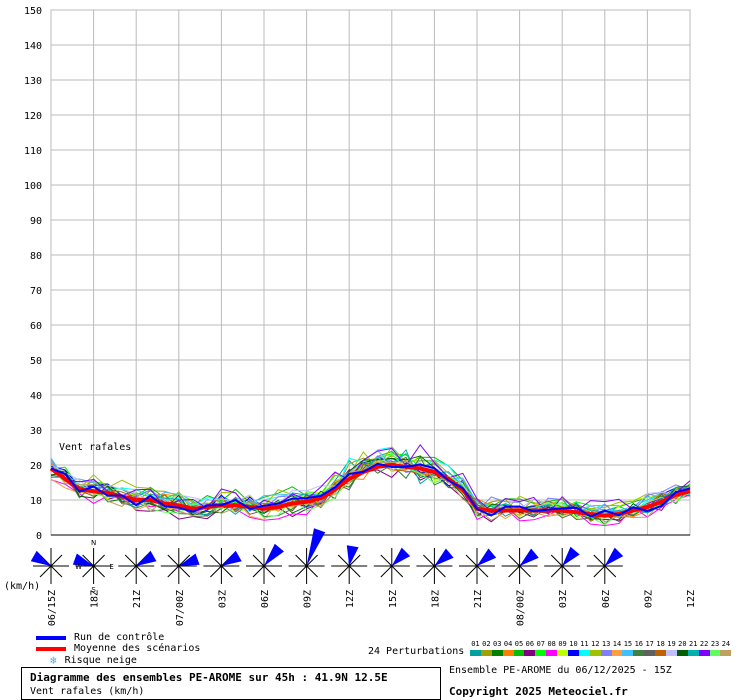  Describe the element at coordinates (660, 644) in the screenshot. I see `perturbation-number: 18` at that location.